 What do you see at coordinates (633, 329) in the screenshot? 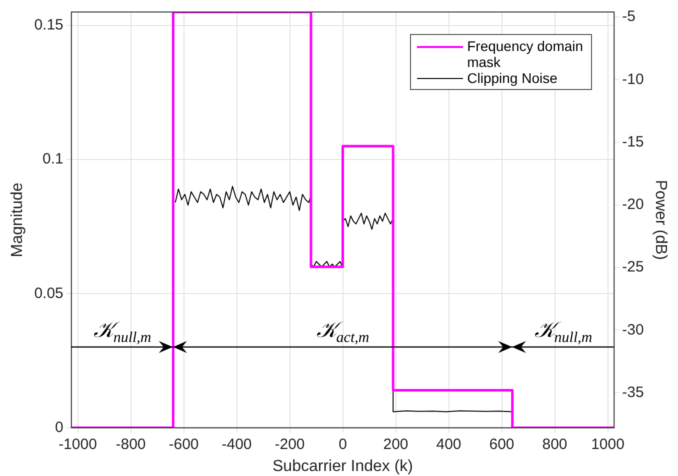
I see `y2-tick-label: -30` at bounding box center [633, 329].